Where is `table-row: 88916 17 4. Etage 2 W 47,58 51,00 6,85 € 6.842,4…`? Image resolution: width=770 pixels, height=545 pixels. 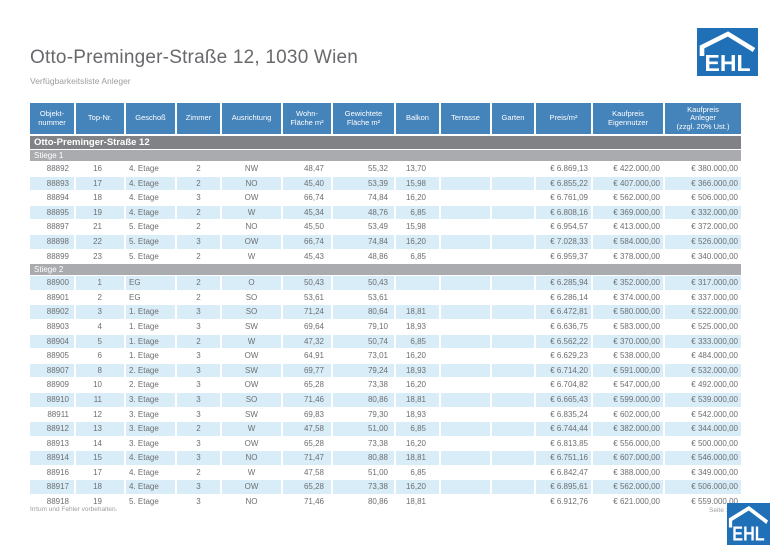
table-row: 88916 17 4. Etage 2 W 47,58 51,00 6,85 € 6.842,4… is located at coordinates (385, 473).